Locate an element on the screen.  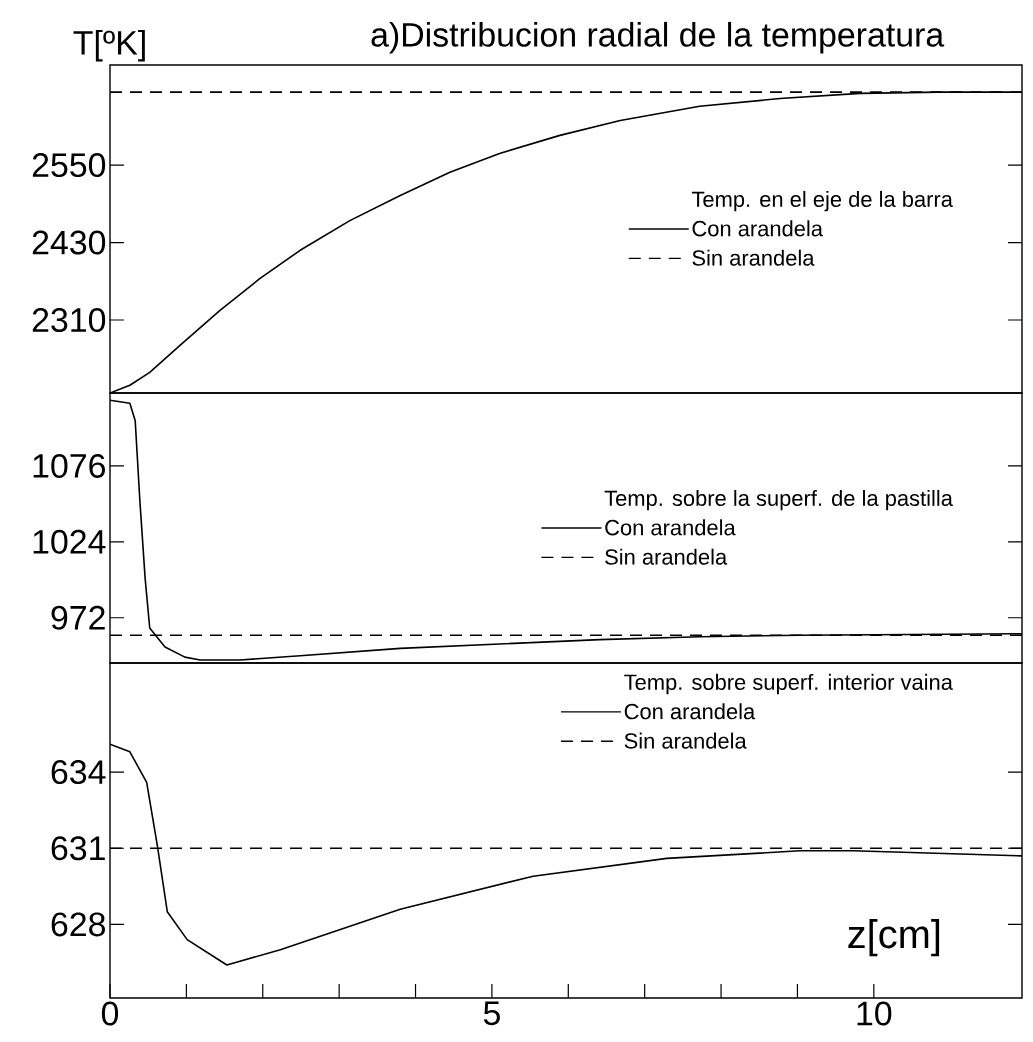
x-axis-title: z[cm] is located at coordinates (894, 938).